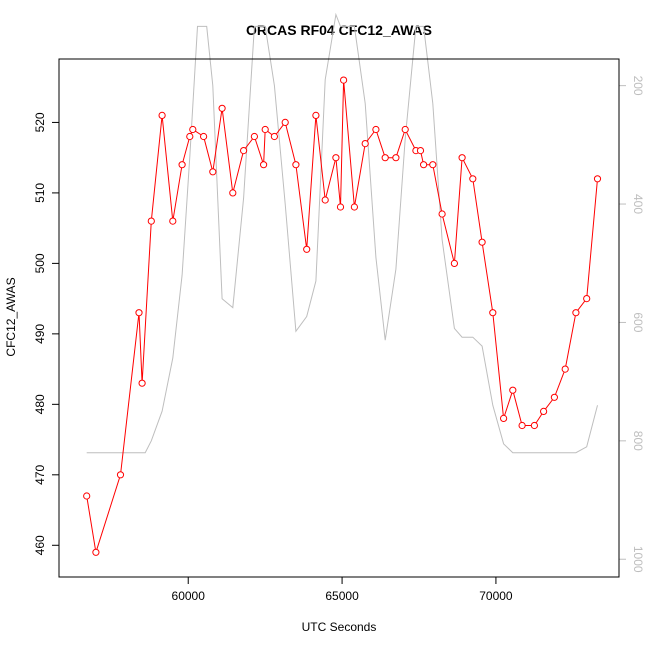 Image resolution: width=650 pixels, height=650 pixels. I want to click on y2-tick-label: 800, so click(638, 441).